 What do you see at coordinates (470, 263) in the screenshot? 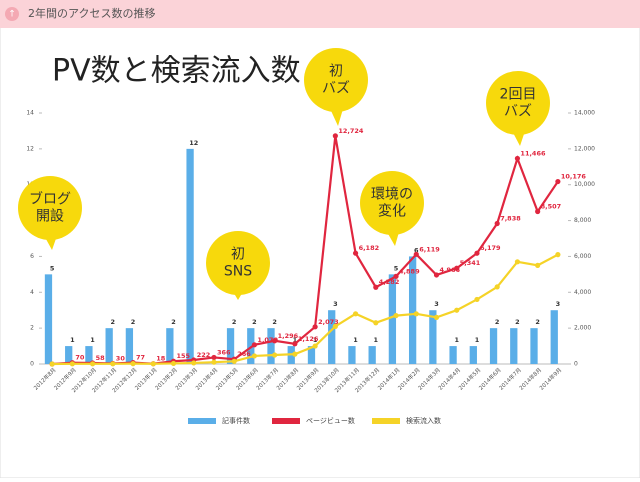
I see `point-label: 5,341` at bounding box center [470, 263].